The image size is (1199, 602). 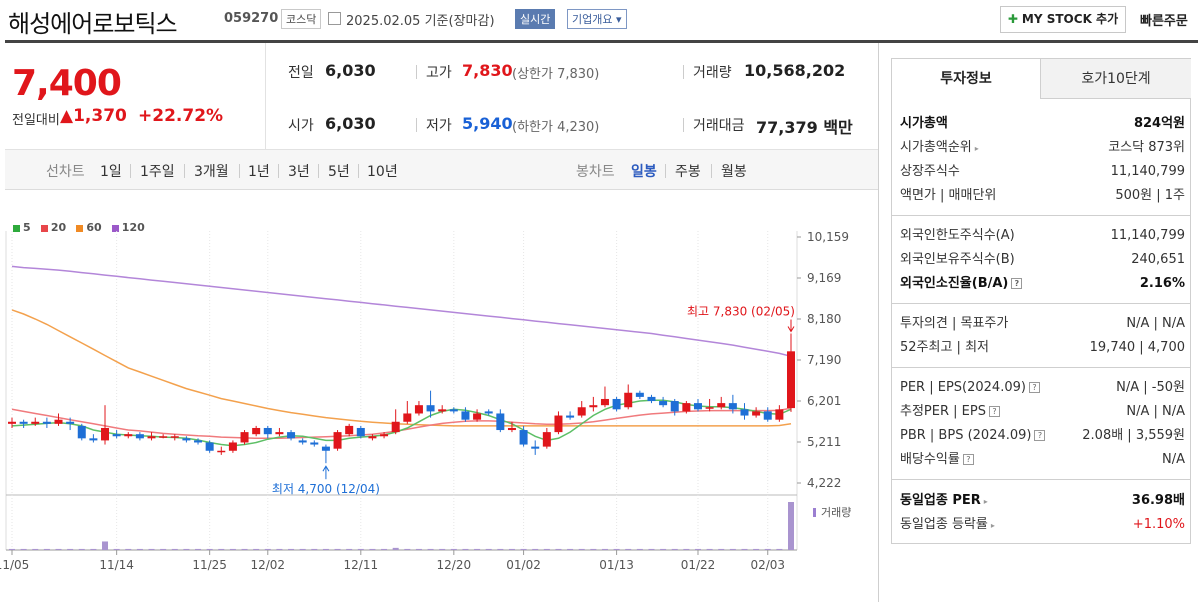 I want to click on ma20-line, so click(x=401, y=423).